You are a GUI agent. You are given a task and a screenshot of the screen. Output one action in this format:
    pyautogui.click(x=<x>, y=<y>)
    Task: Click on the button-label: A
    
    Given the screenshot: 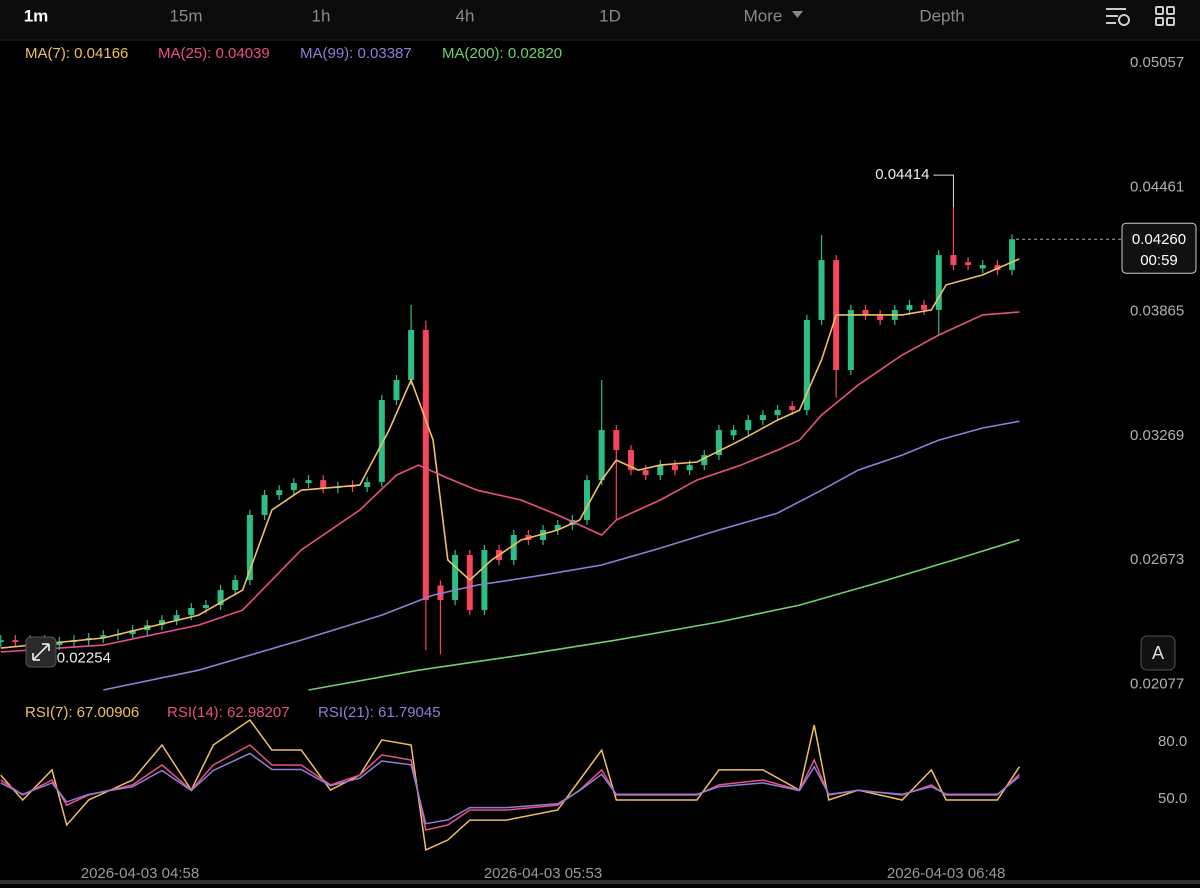 What is the action you would take?
    pyautogui.click(x=1158, y=653)
    